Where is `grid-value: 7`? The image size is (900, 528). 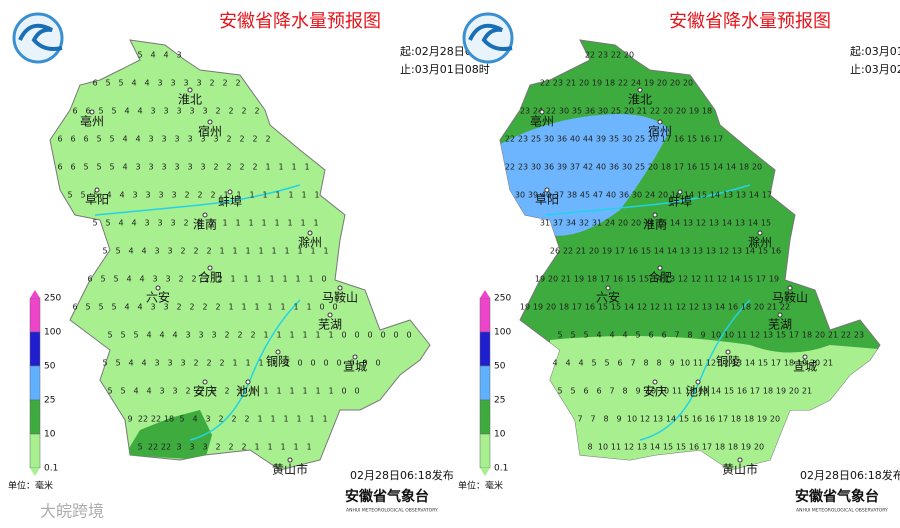
grid-value: 7 is located at coordinates (579, 419).